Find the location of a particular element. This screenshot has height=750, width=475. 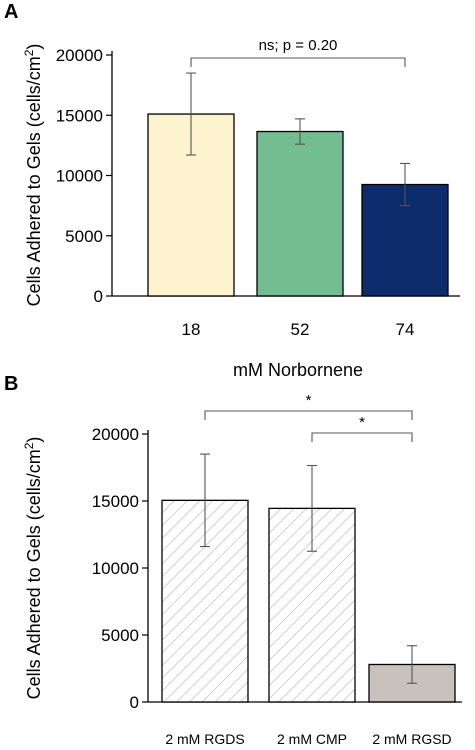

panel-a-y-tick-label: 20000 is located at coordinates (79, 55).